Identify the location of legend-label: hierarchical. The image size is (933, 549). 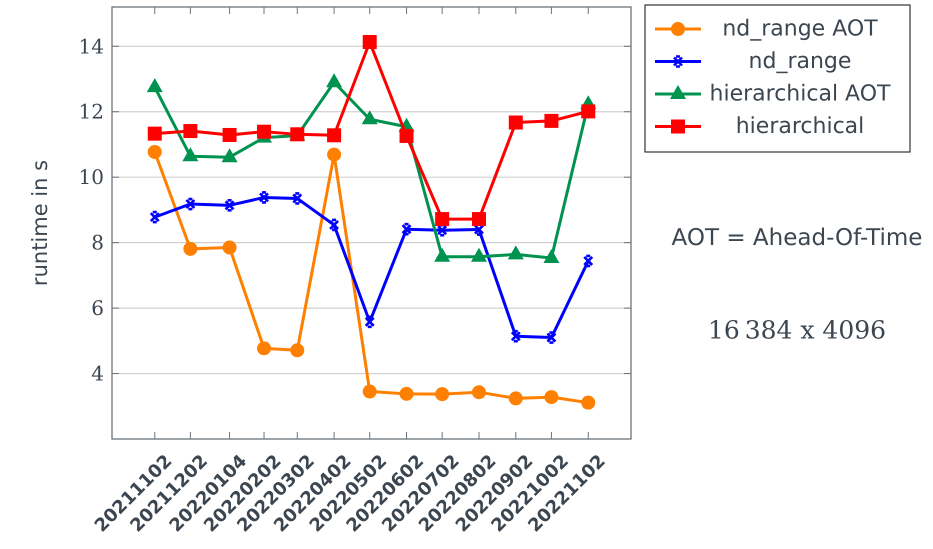
(800, 126).